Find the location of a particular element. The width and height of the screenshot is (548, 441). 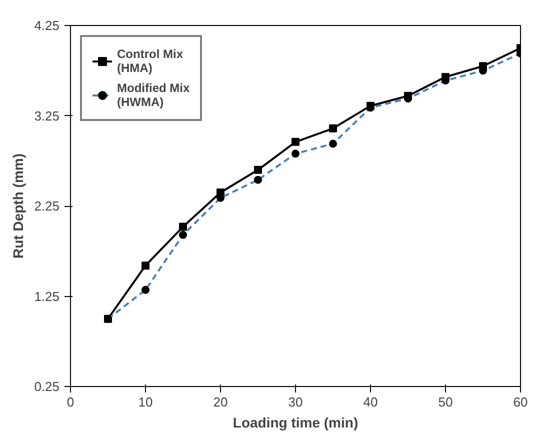

legend-label: Modified Mix (HWMA) is located at coordinates (153, 95).